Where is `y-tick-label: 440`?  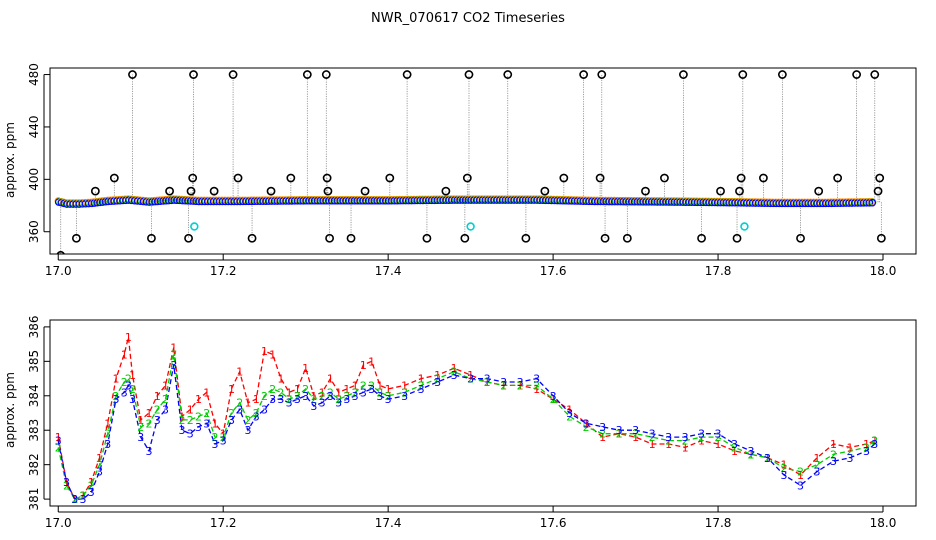
y-tick-label: 440 is located at coordinates (34, 126).